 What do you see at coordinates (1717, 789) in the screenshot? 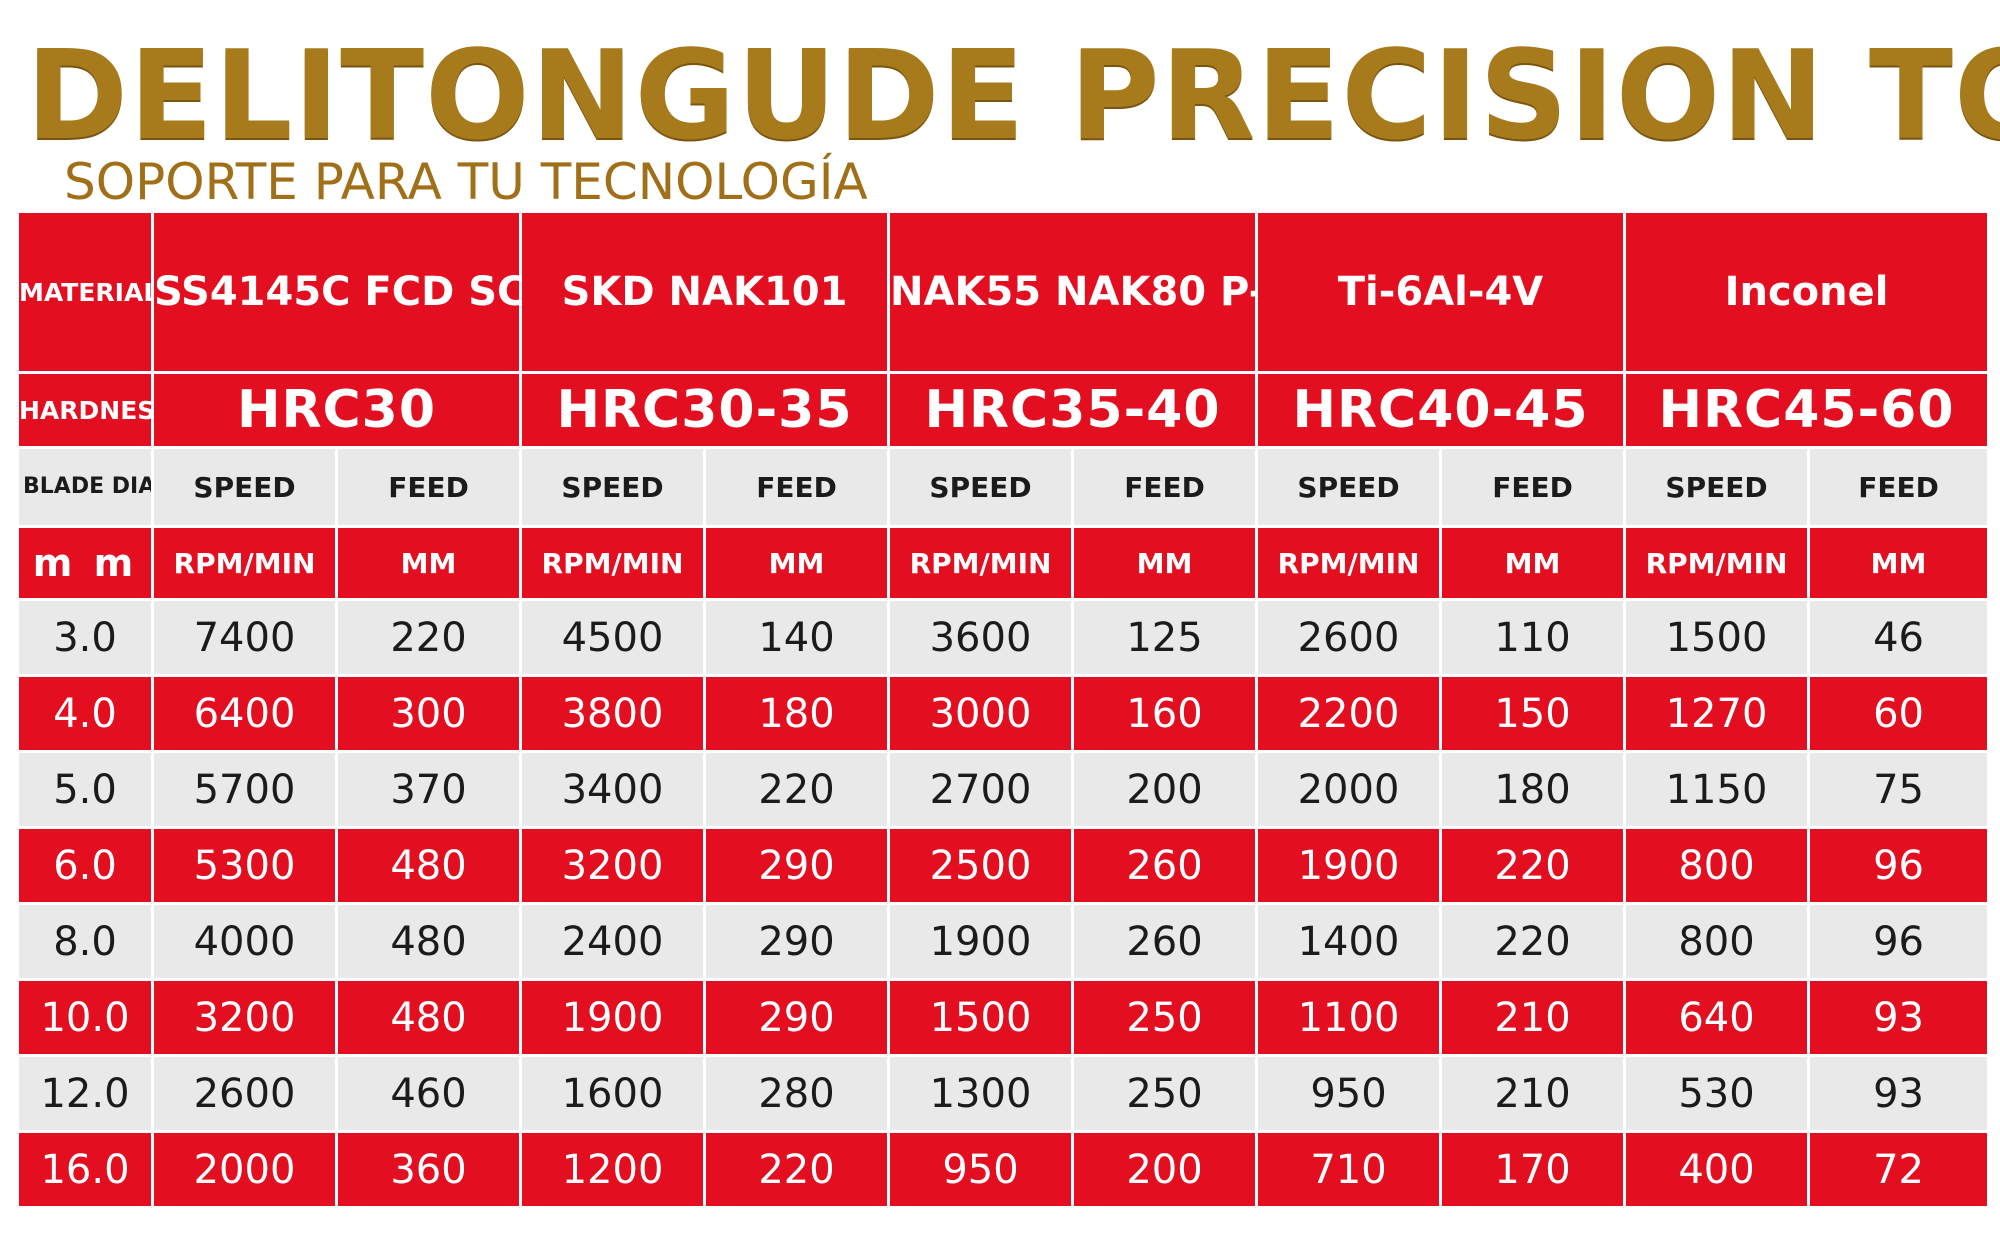
I see `speed-cell: 1150` at bounding box center [1717, 789].